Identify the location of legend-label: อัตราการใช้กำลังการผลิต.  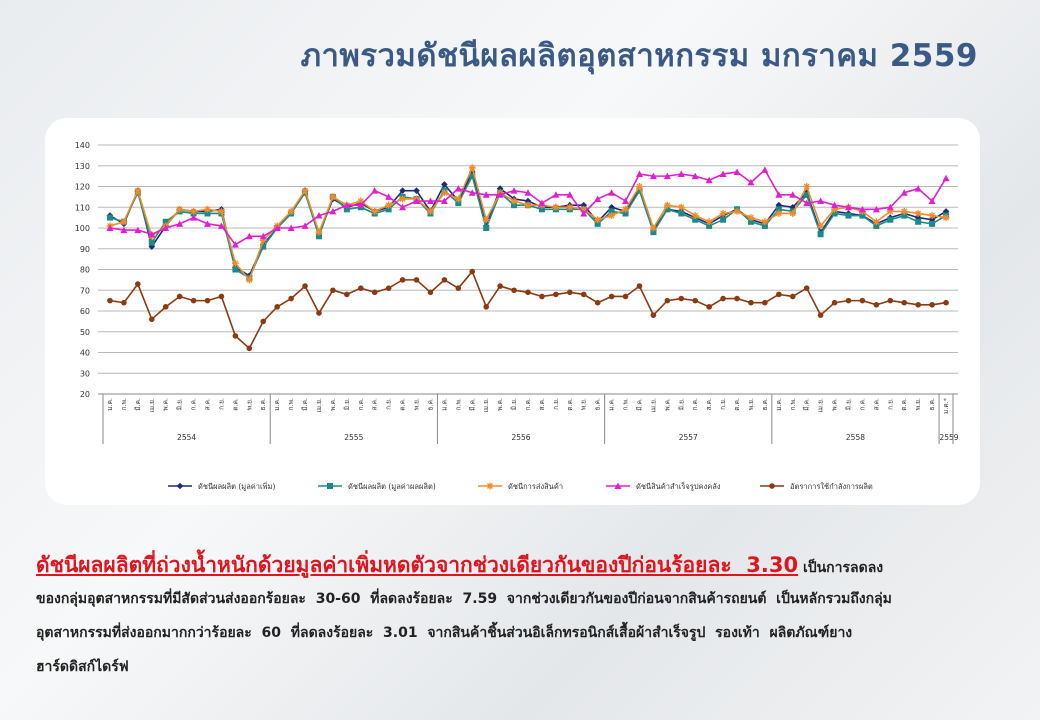
(831, 486).